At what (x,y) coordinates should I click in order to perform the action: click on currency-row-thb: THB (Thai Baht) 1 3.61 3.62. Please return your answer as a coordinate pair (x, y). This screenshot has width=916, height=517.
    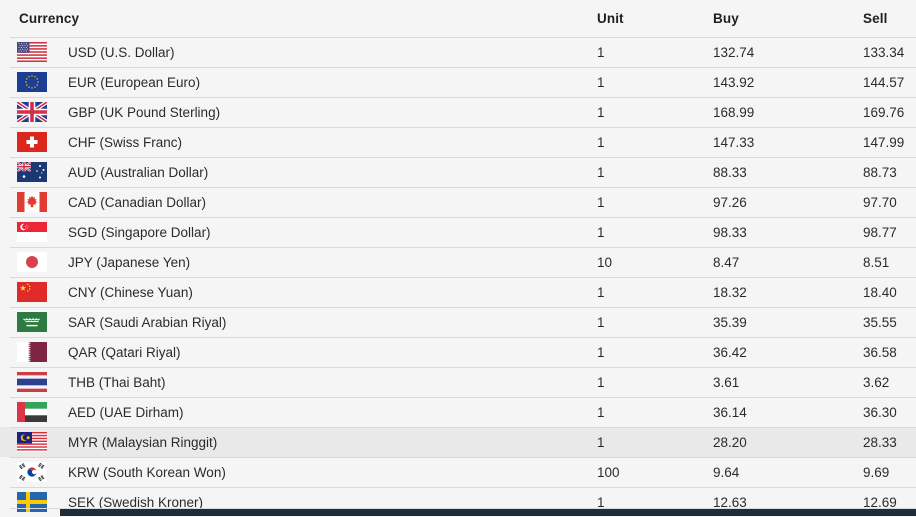
    Looking at the image, I should click on (458, 382).